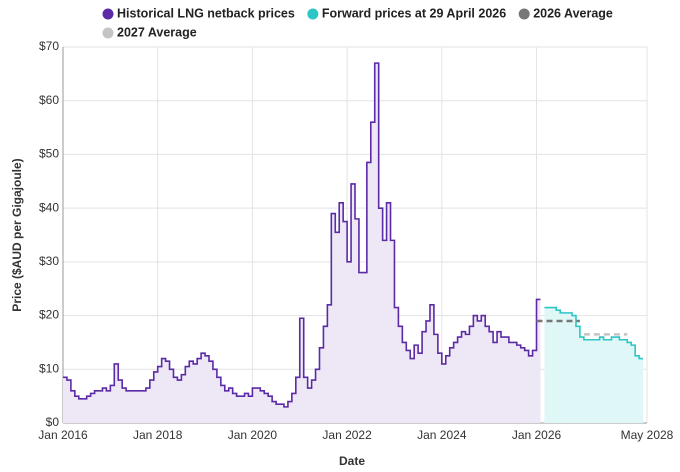 This screenshot has width=680, height=472. Describe the element at coordinates (49, 207) in the screenshot. I see `y-tick-label: $40` at that location.